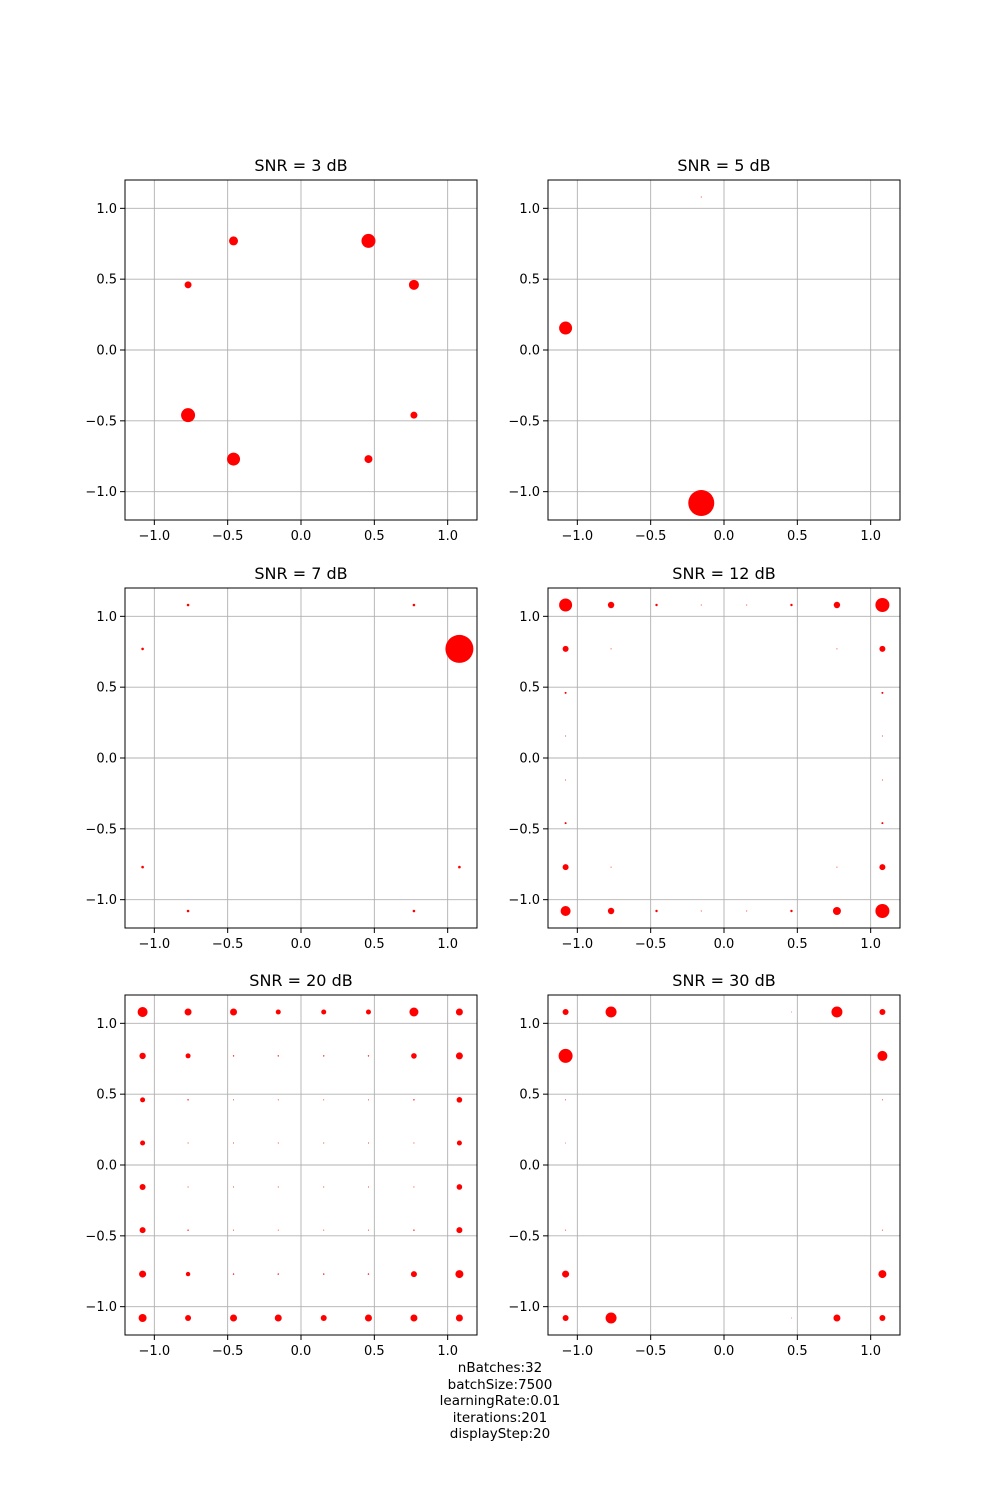 The height and width of the screenshot is (1500, 1000). What do you see at coordinates (500, 1401) in the screenshot?
I see `caption-line-learningrate: learningRate:0.01` at bounding box center [500, 1401].